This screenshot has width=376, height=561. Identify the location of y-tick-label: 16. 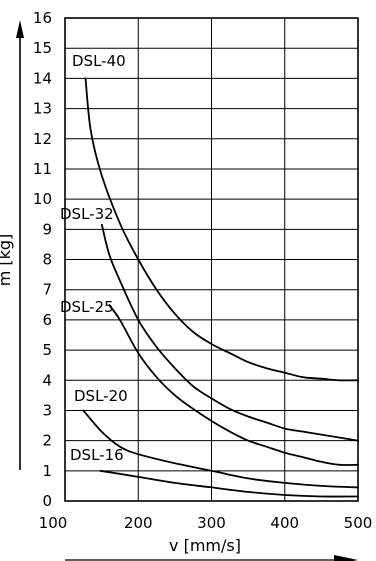
(42, 18).